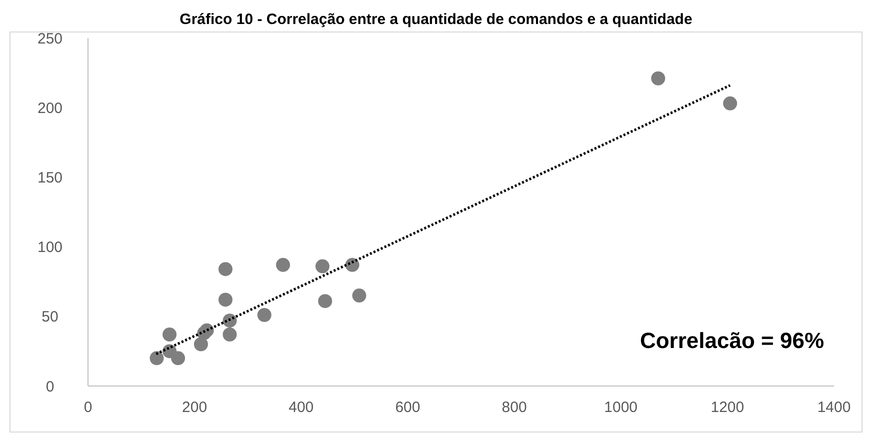 This screenshot has height=442, width=872. Describe the element at coordinates (50, 247) in the screenshot. I see `y-tick-label: 100` at that location.